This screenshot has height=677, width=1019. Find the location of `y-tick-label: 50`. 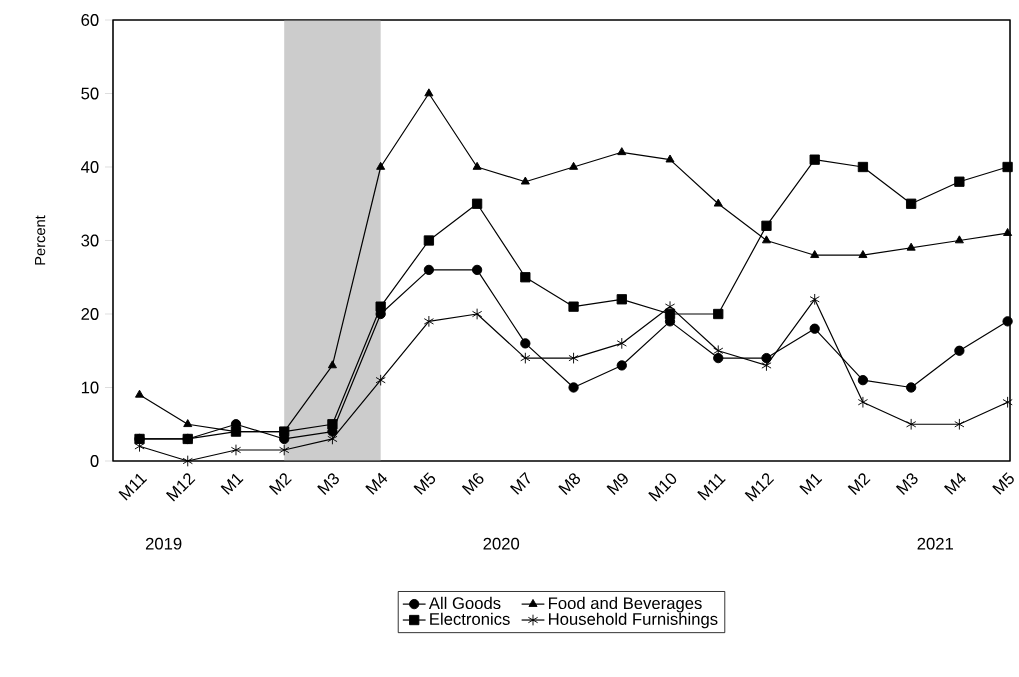

y-tick-label: 50 is located at coordinates (90, 93).